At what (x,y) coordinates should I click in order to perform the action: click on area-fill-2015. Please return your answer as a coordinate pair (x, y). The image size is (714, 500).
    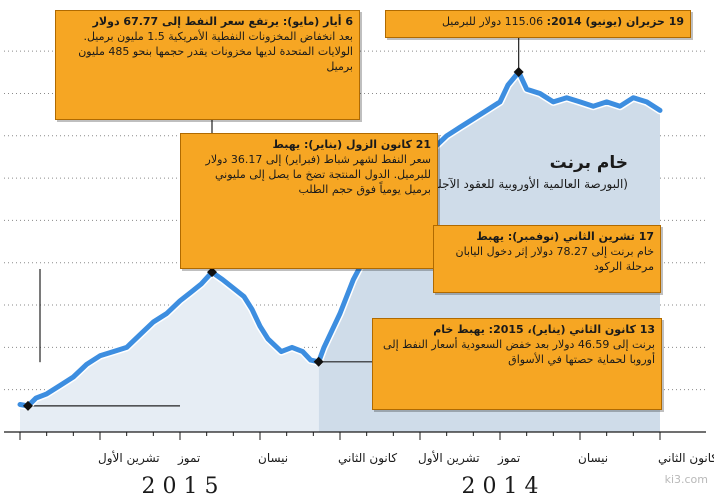
    Looking at the image, I should click on (169, 352).